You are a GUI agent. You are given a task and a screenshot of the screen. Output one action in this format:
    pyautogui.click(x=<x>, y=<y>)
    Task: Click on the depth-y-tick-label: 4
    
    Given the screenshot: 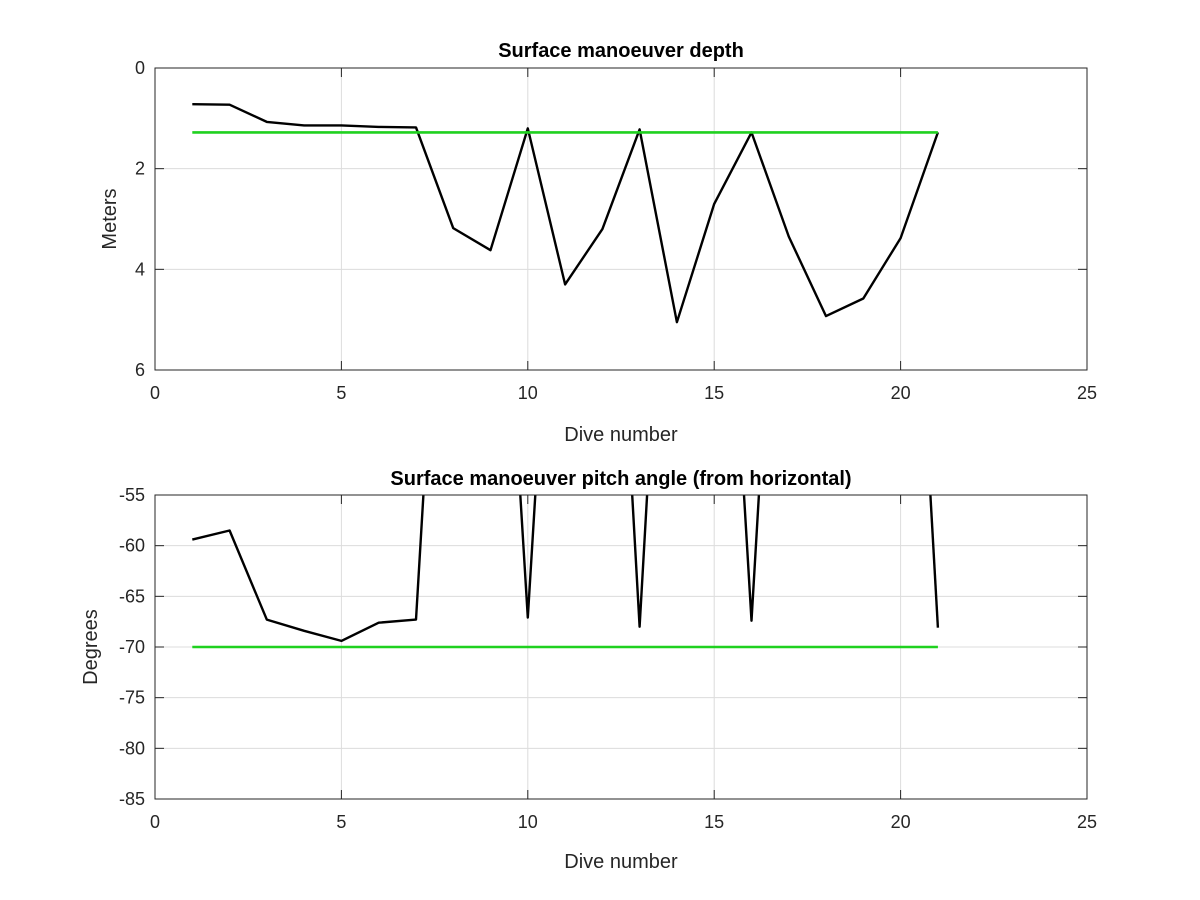 What is the action you would take?
    pyautogui.click(x=140, y=269)
    